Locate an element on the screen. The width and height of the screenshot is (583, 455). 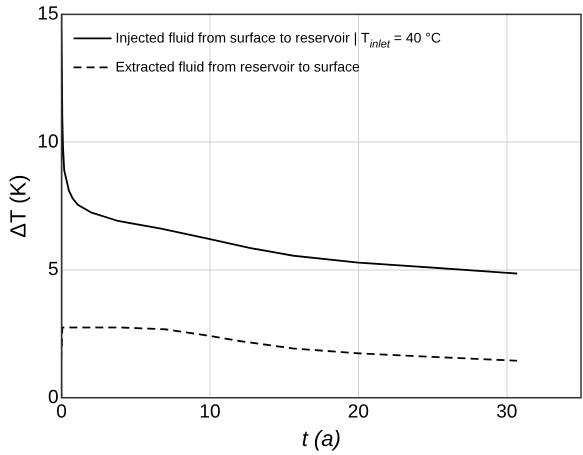
x-tick-label: 10 is located at coordinates (210, 411).